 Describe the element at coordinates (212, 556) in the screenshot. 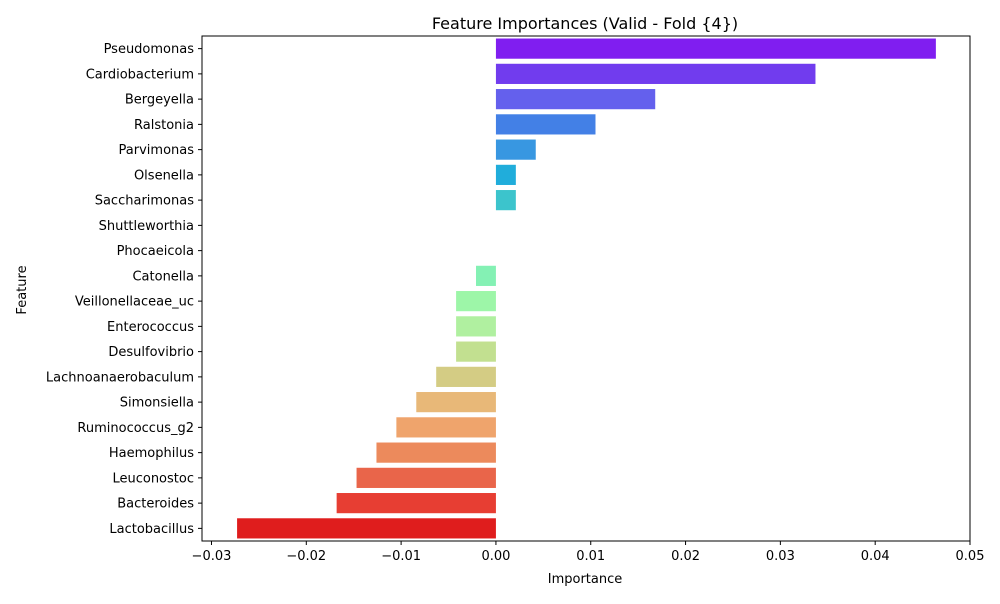

I see `x-tick-label: −0.03` at that location.